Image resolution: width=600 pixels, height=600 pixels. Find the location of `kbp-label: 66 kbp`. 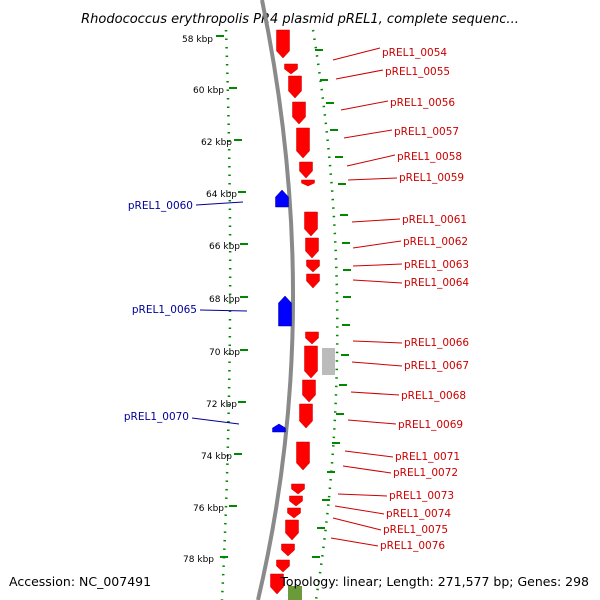

kbp-label: 66 kbp is located at coordinates (224, 247).